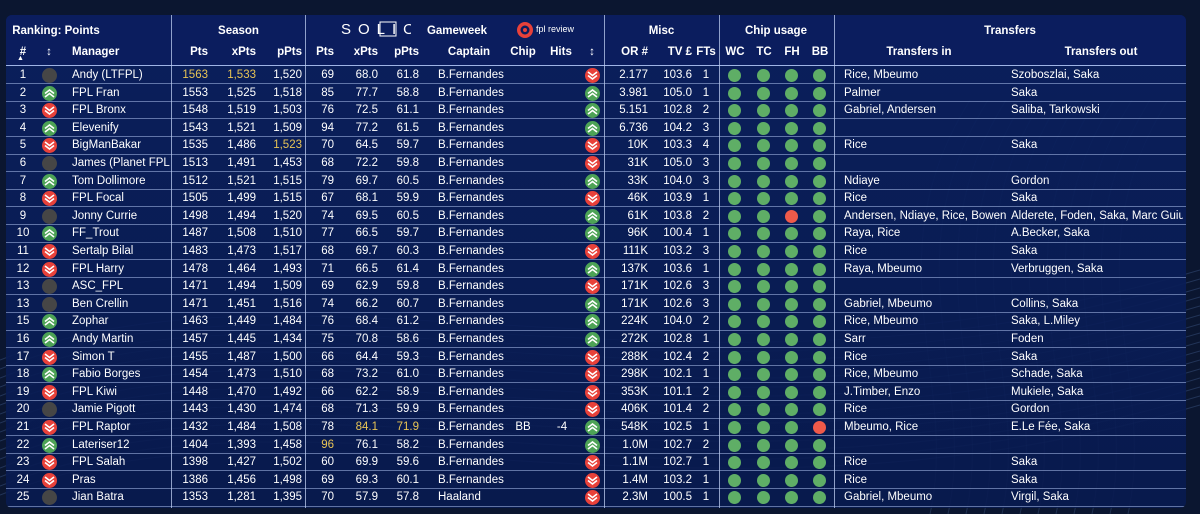 The height and width of the screenshot is (514, 1200). Describe the element at coordinates (96, 52) in the screenshot. I see `column-header-manager: Manager` at that location.